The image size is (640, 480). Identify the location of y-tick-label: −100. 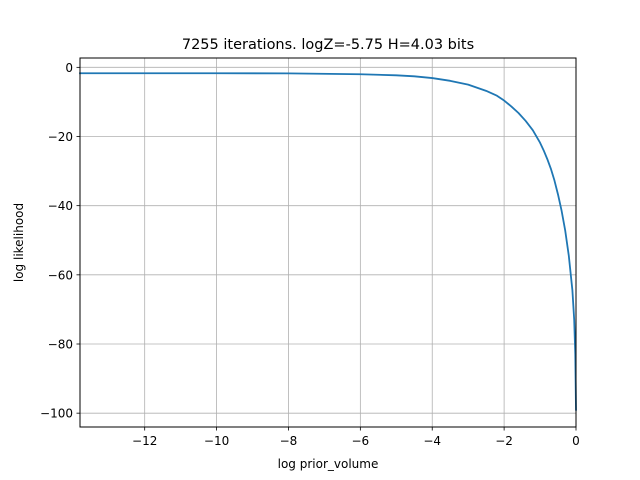
(56, 414).